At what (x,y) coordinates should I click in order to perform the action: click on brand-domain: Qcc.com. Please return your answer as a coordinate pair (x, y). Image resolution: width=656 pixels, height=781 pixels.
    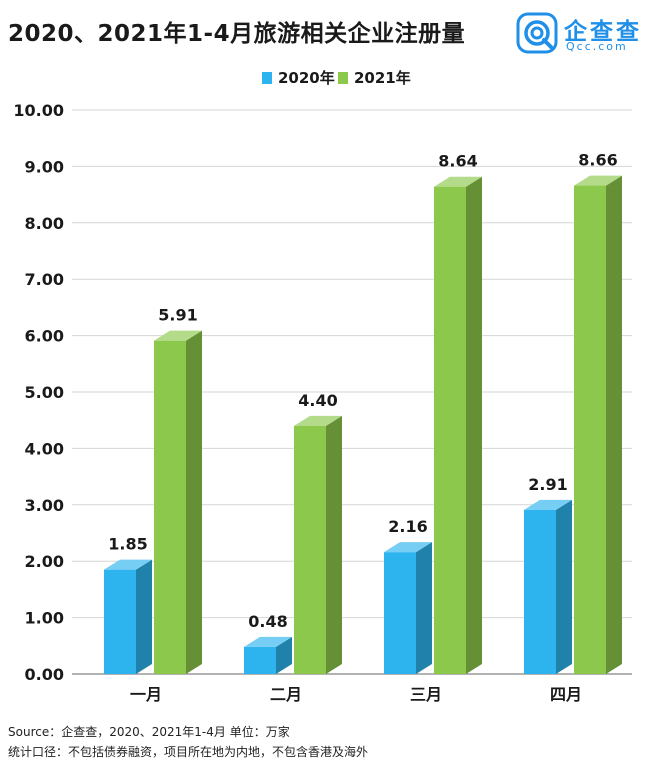
    Looking at the image, I should click on (597, 46).